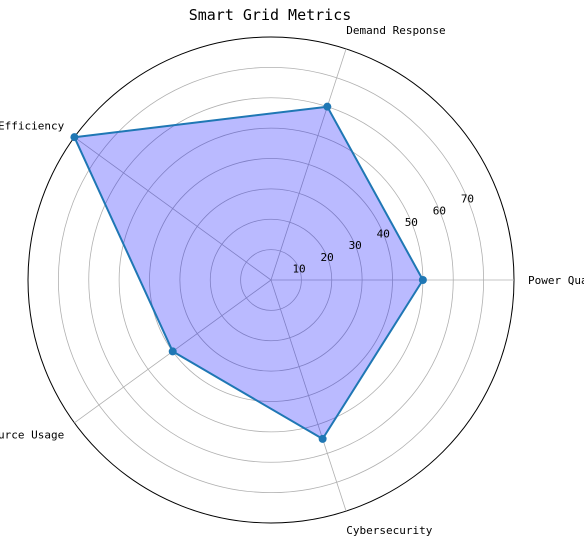 This screenshot has width=584, height=542. What do you see at coordinates (395, 30) in the screenshot?
I see `category-label: Demand Response` at bounding box center [395, 30].